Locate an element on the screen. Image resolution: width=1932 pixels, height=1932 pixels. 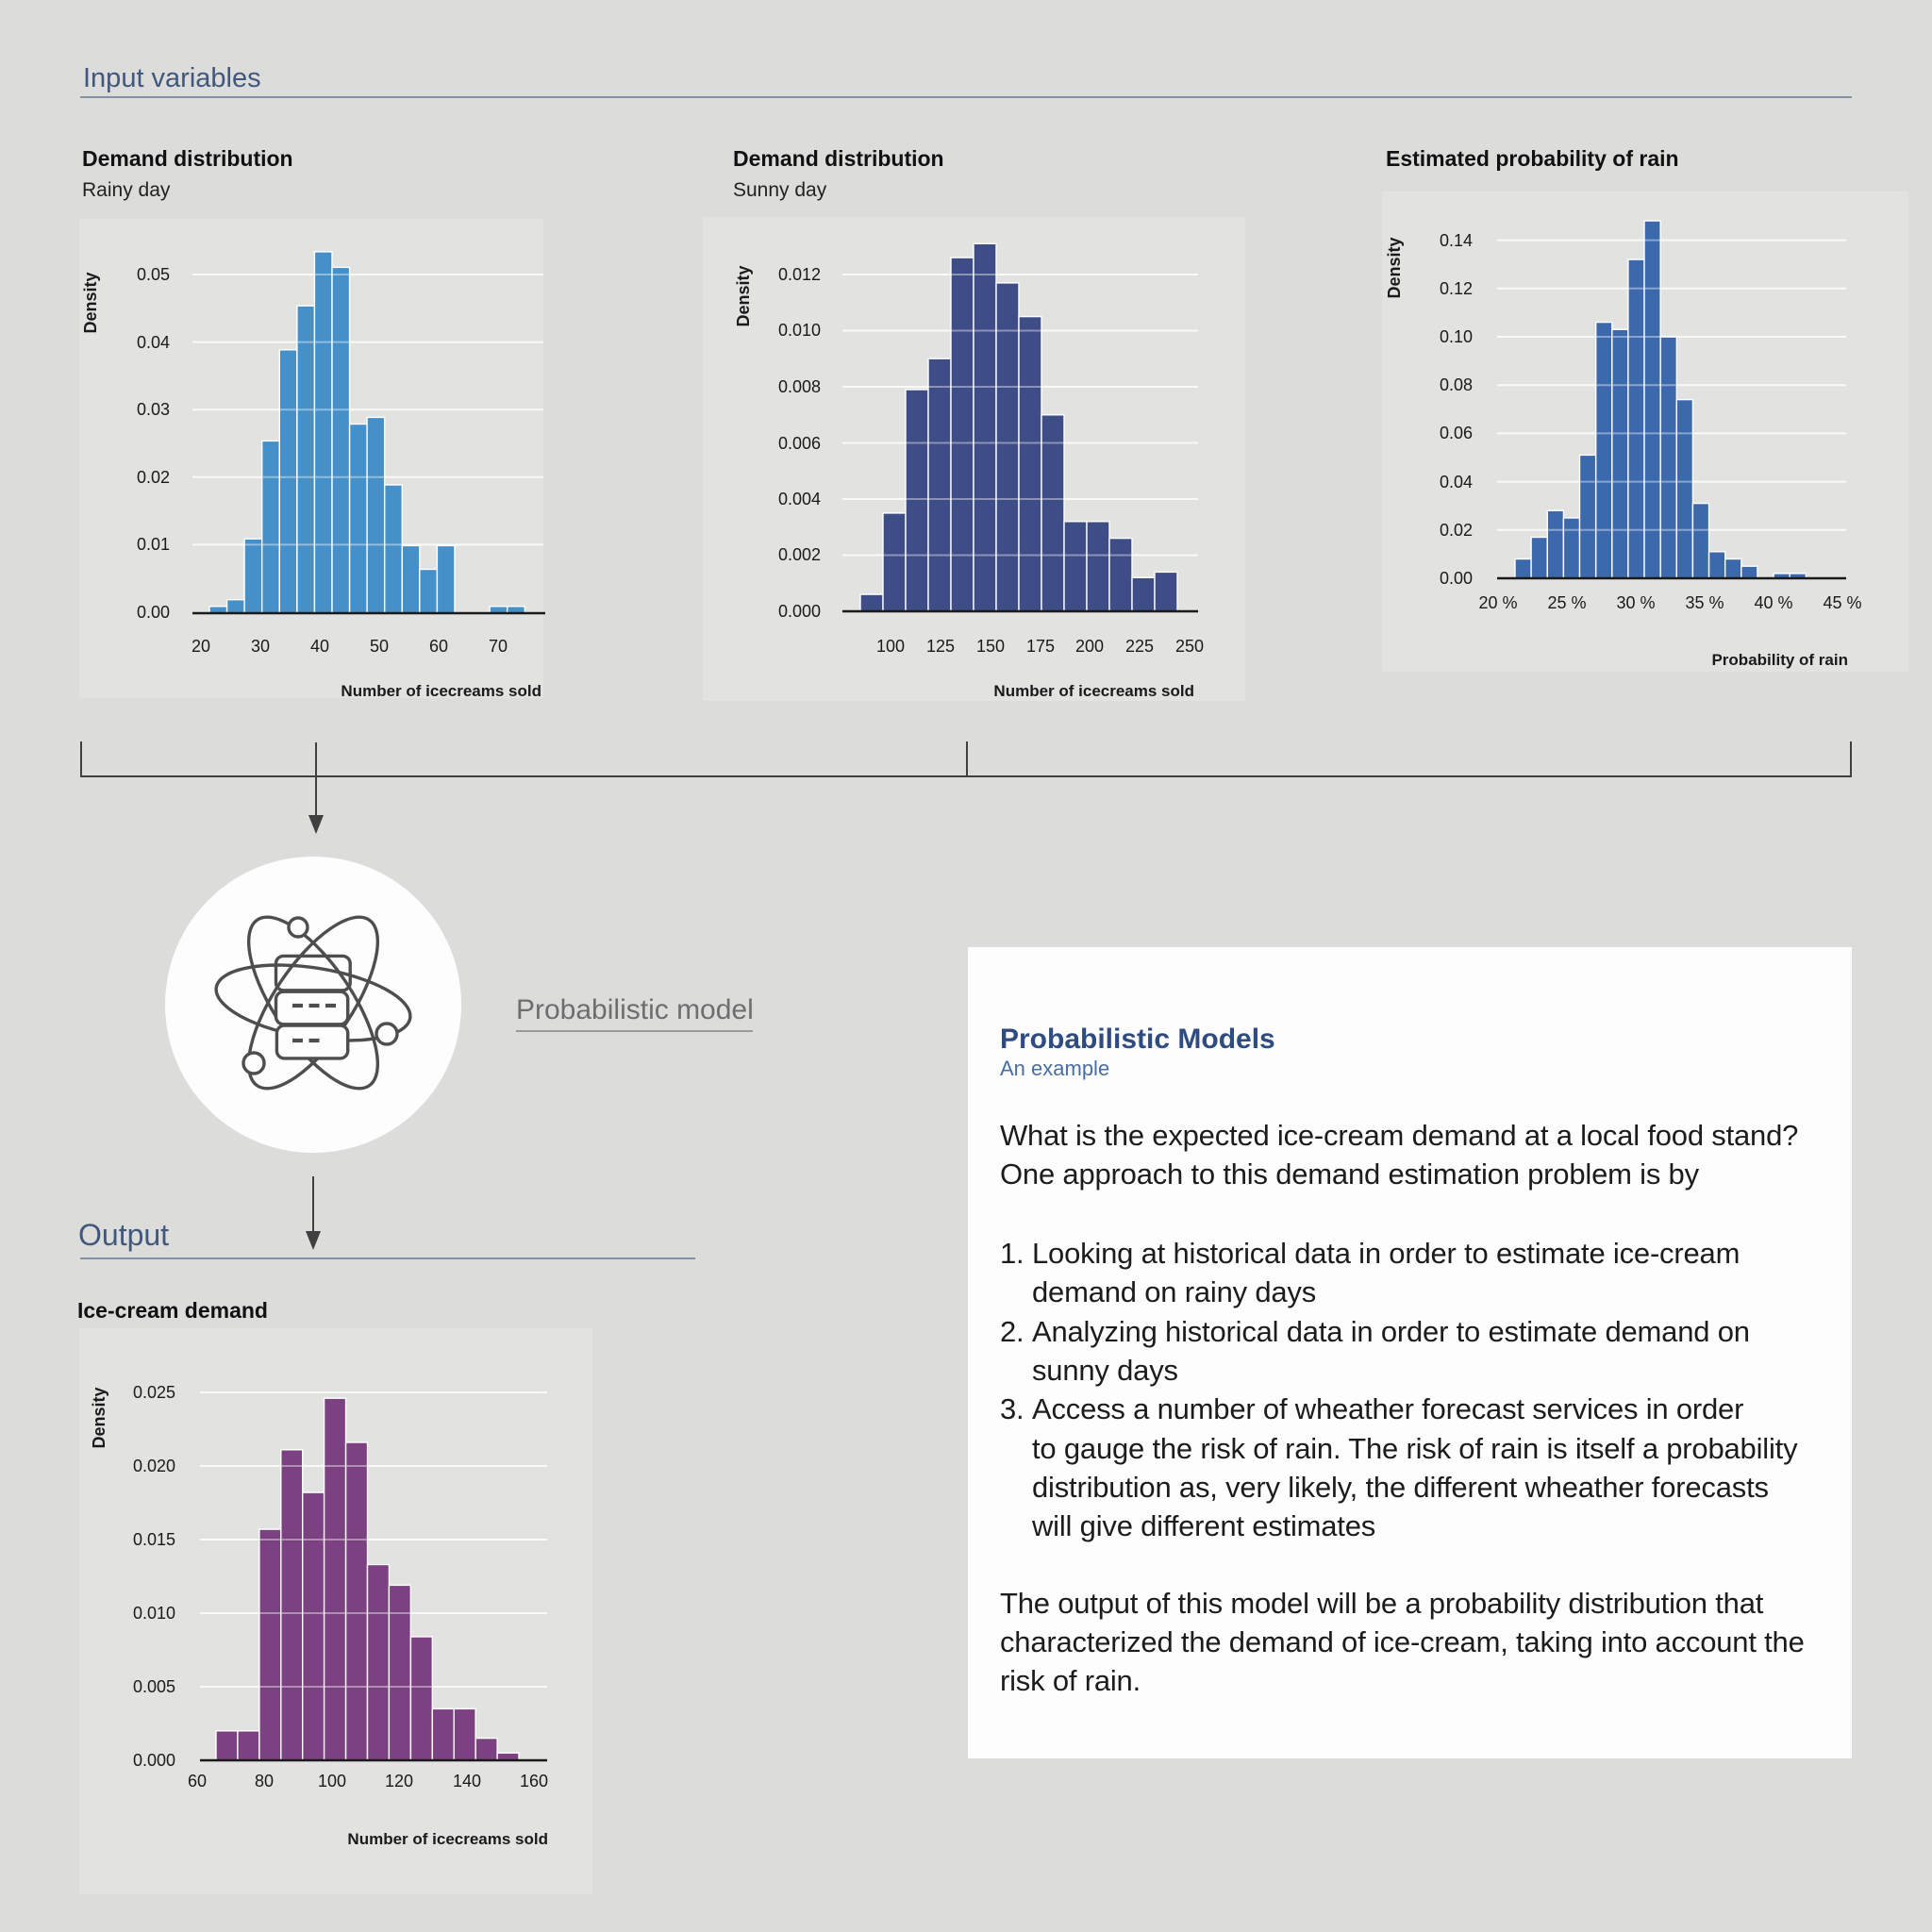
svg-text: 0.015 is located at coordinates (154, 1540).